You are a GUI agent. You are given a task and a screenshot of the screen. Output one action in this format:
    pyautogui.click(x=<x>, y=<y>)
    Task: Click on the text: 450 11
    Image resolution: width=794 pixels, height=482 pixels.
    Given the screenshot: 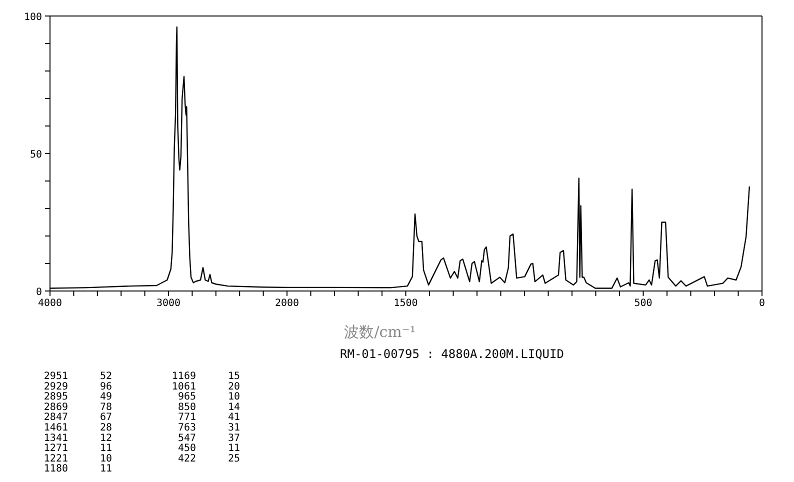 What is the action you would take?
    pyautogui.click(x=209, y=448)
    